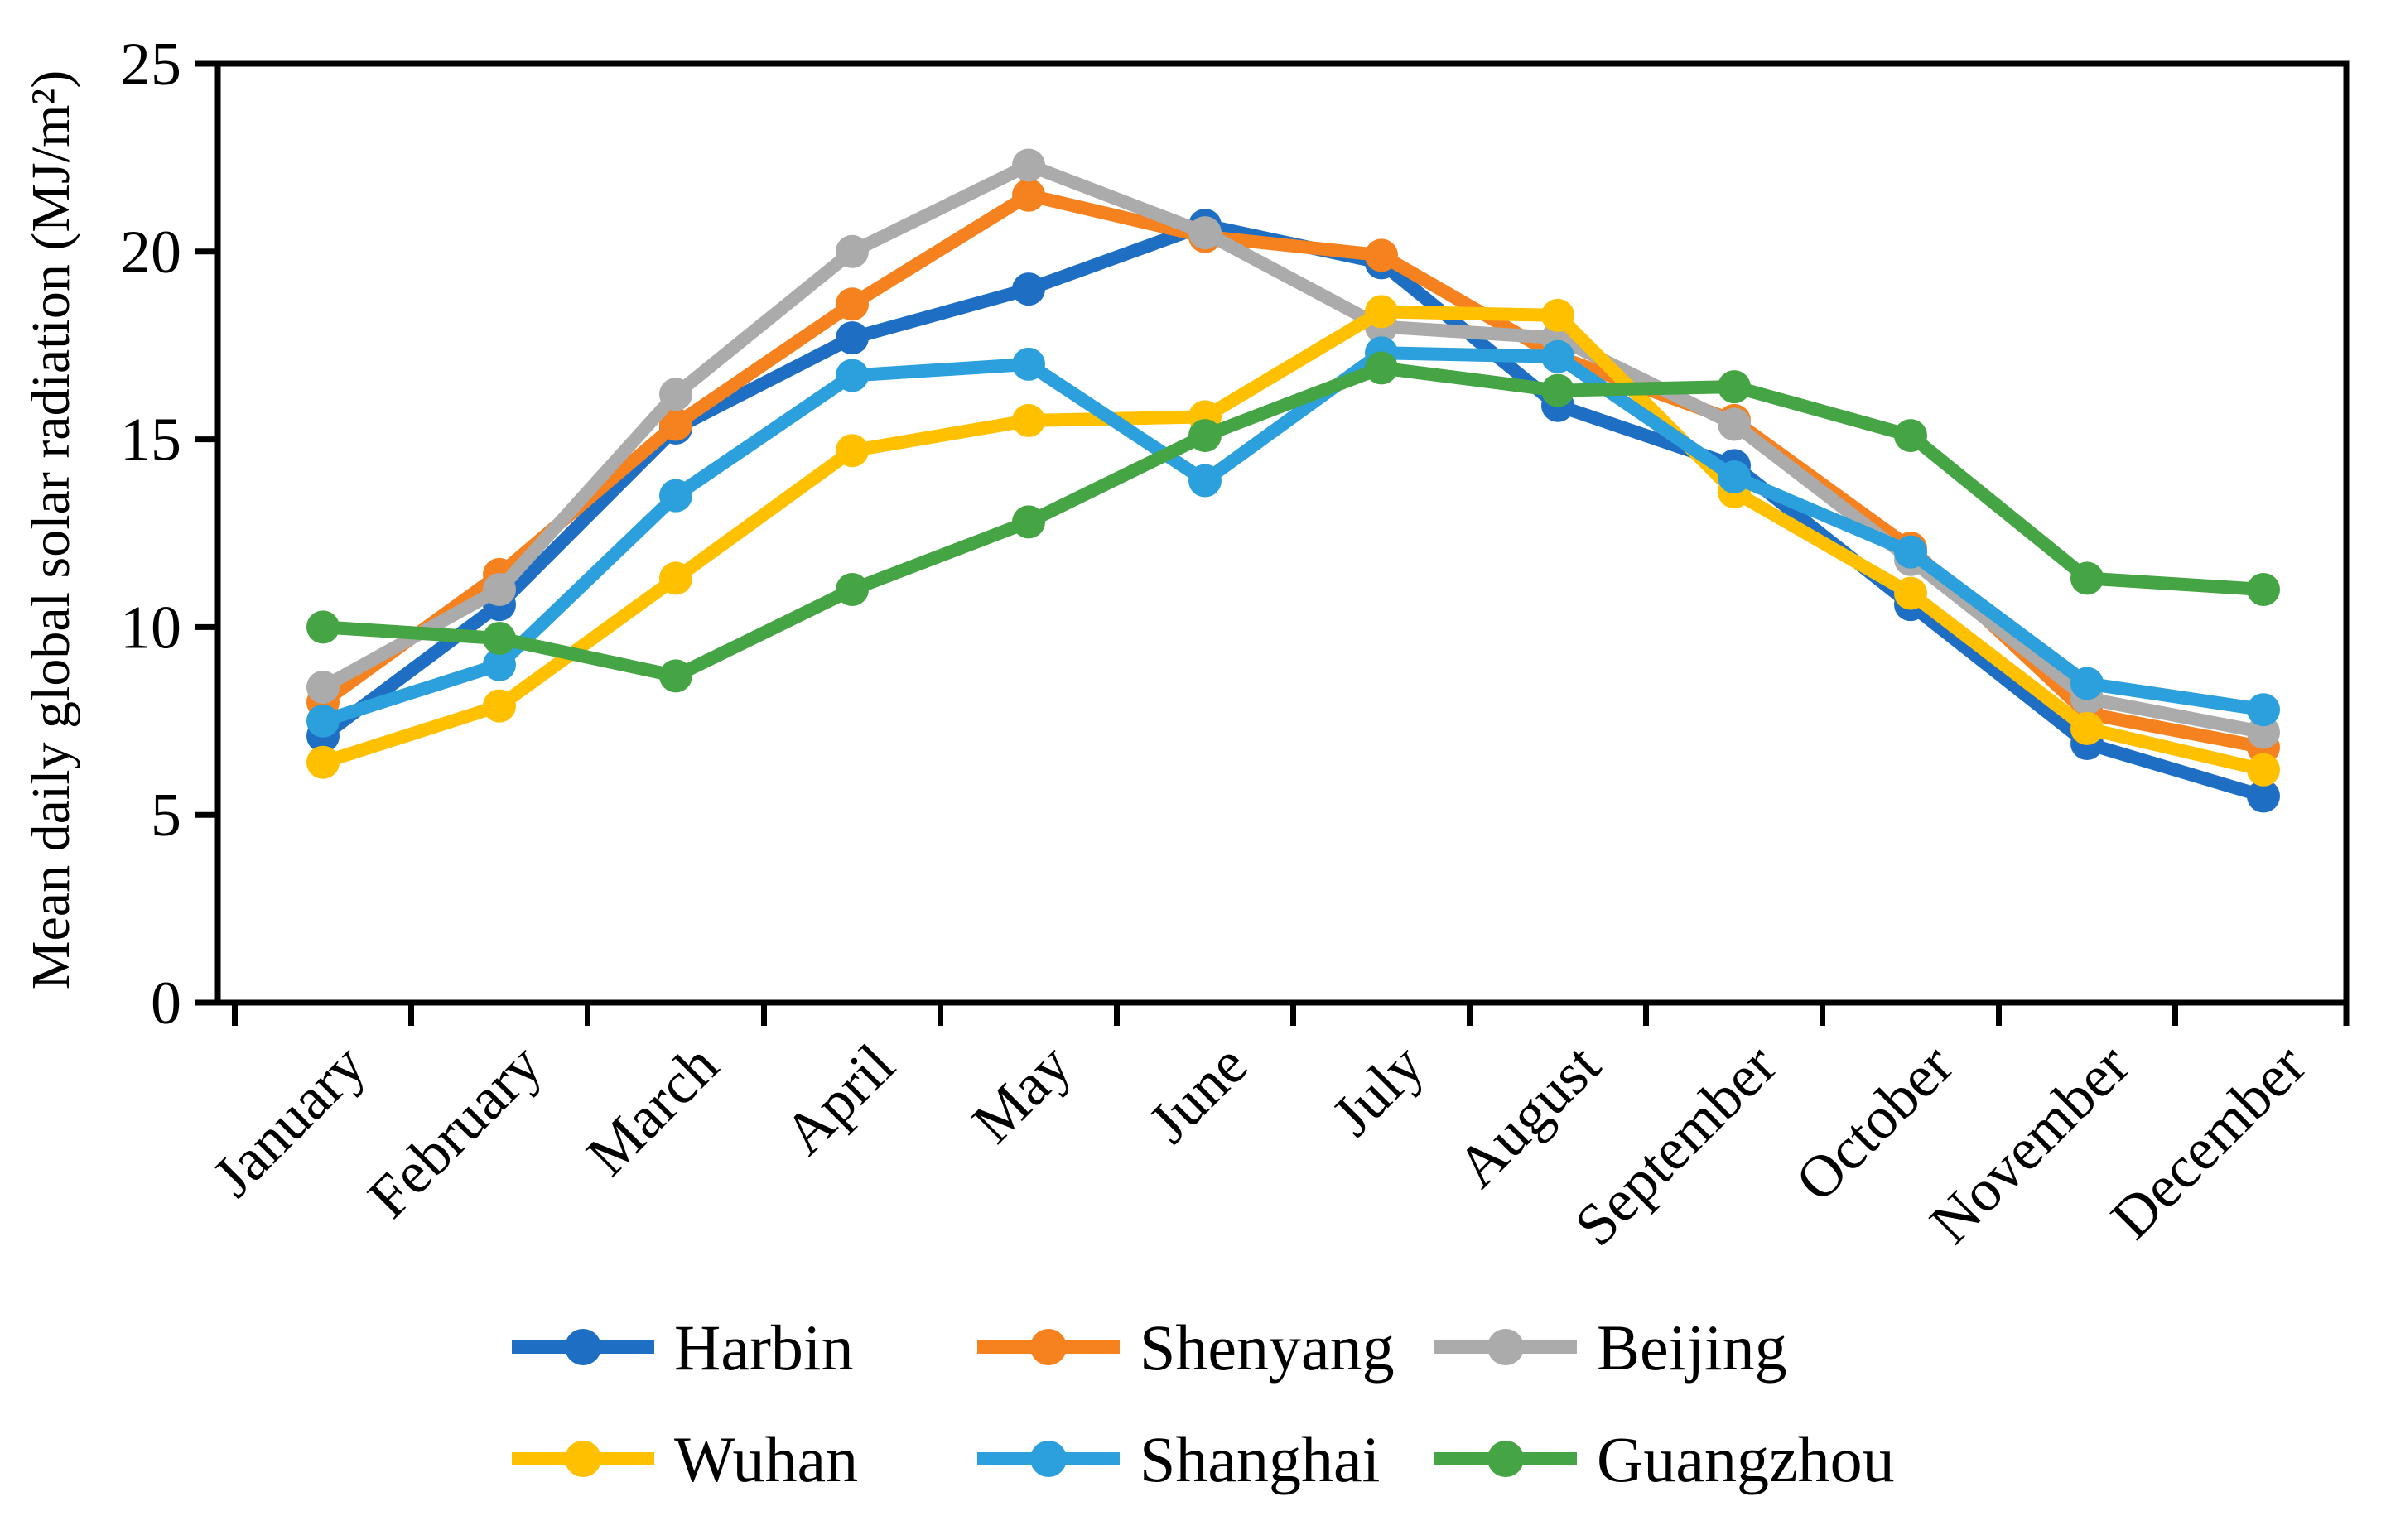 This screenshot has height=1540, width=2386. Describe the element at coordinates (839, 1099) in the screenshot. I see `x-axis-label: April` at that location.